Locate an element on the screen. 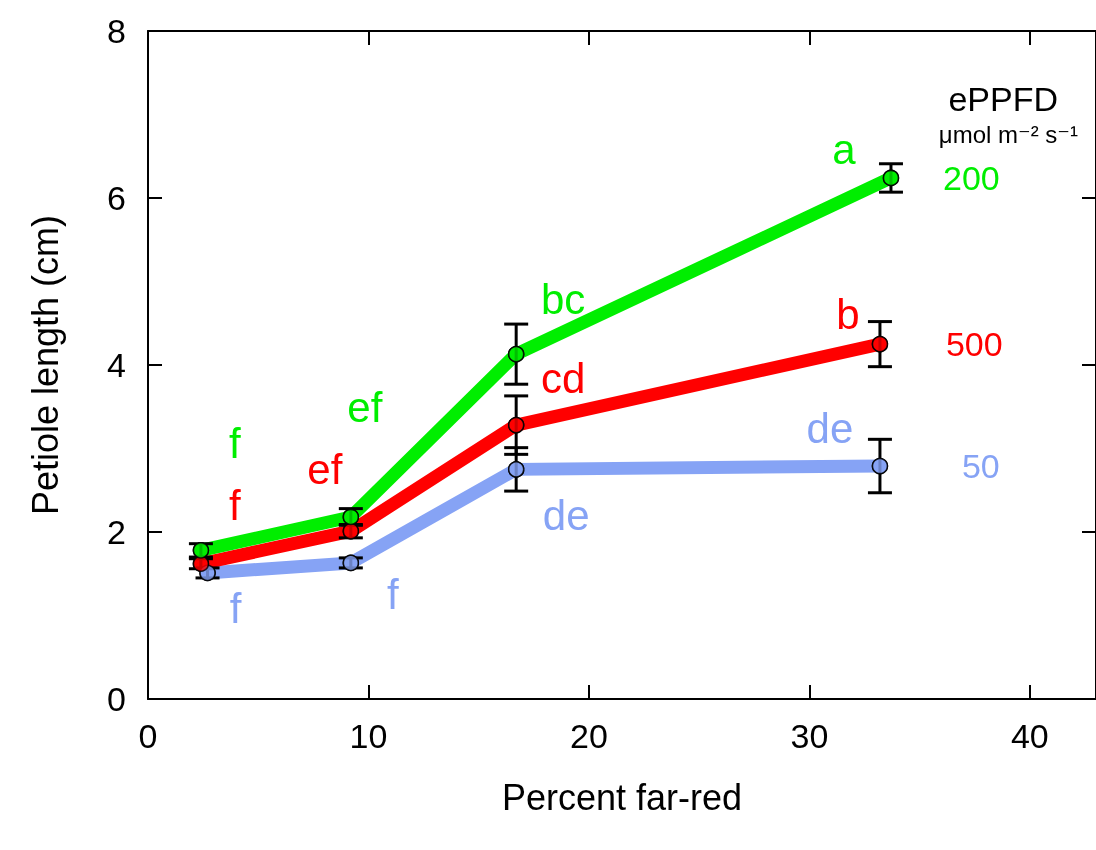  x-tick-label: 30 is located at coordinates (809, 736).